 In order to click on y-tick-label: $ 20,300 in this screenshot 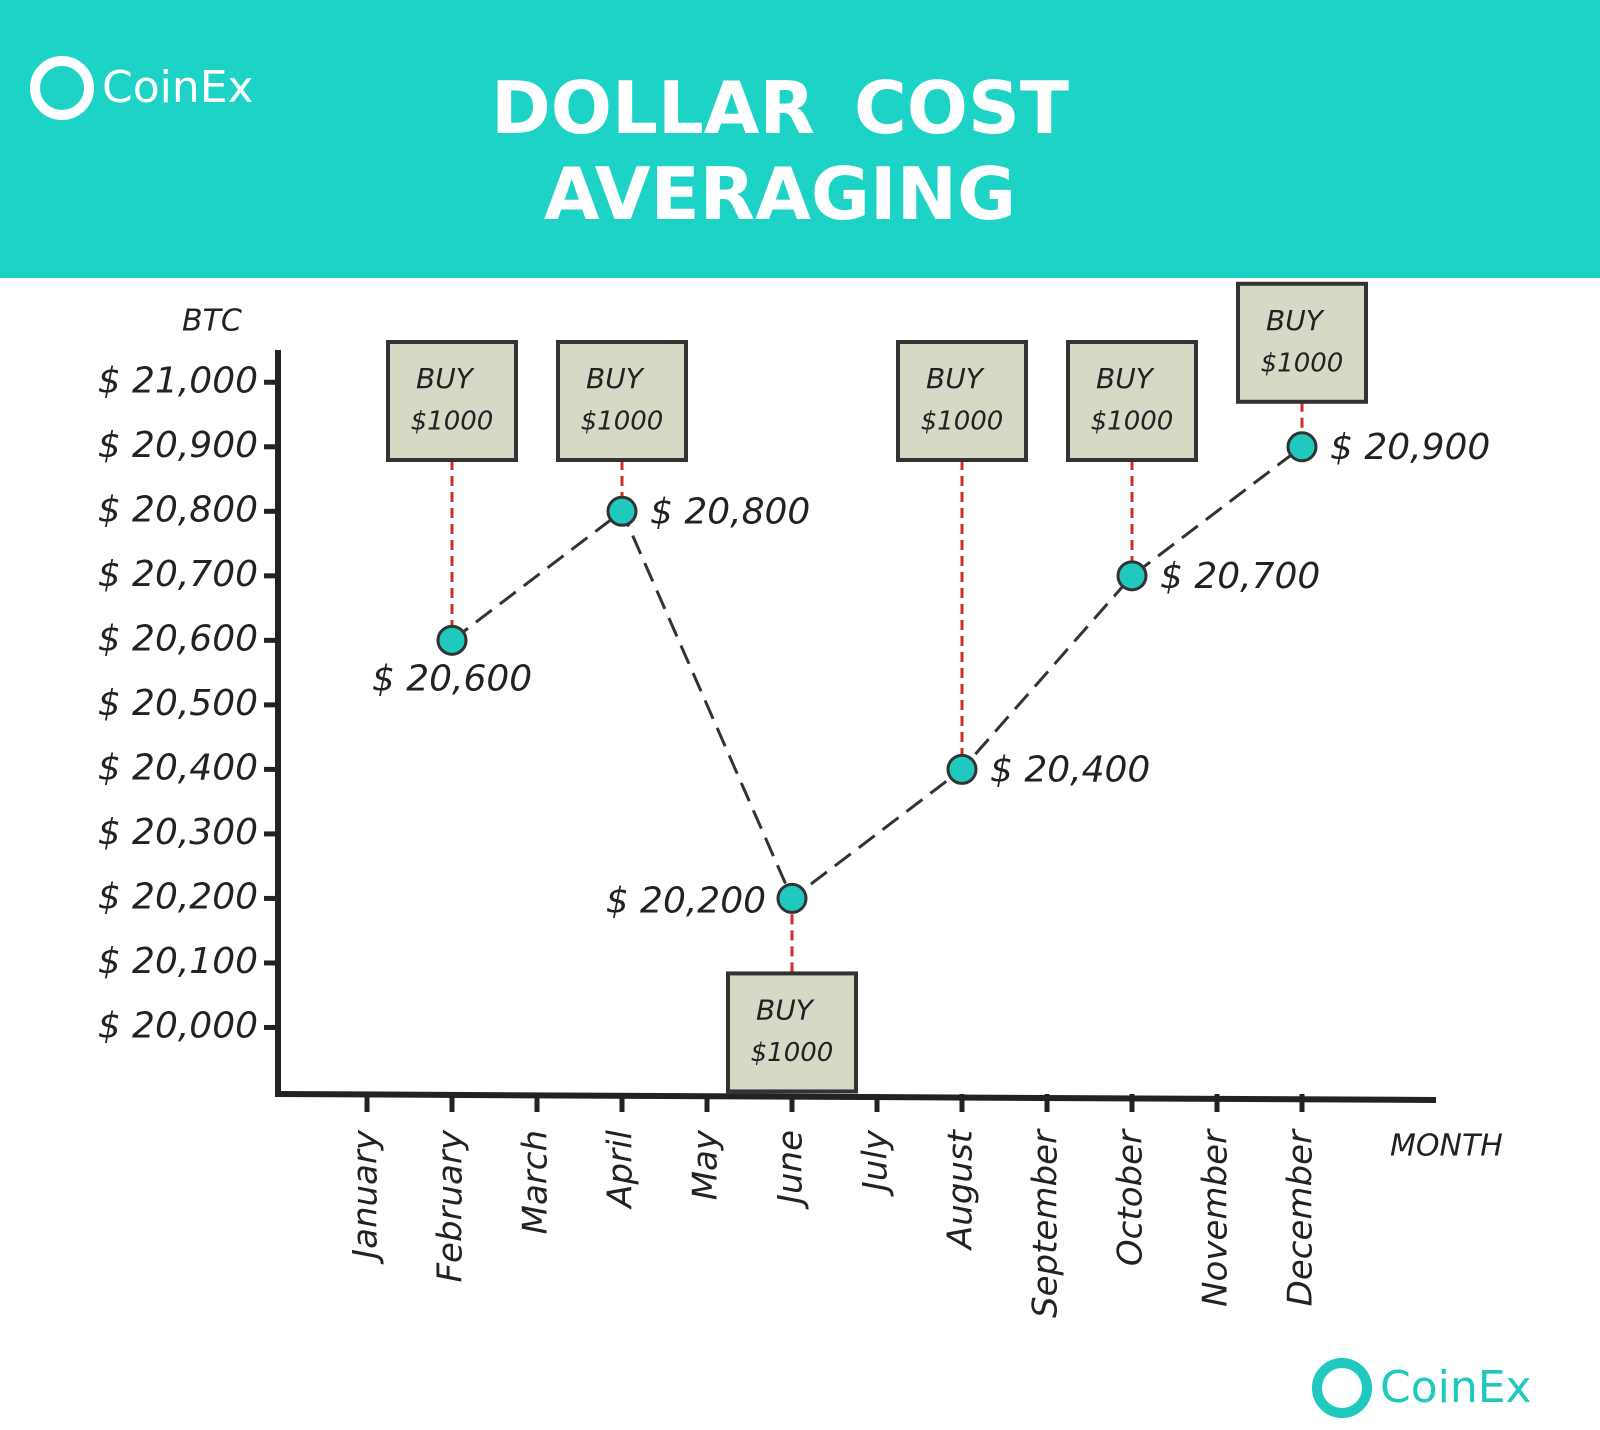, I will do `click(178, 832)`.